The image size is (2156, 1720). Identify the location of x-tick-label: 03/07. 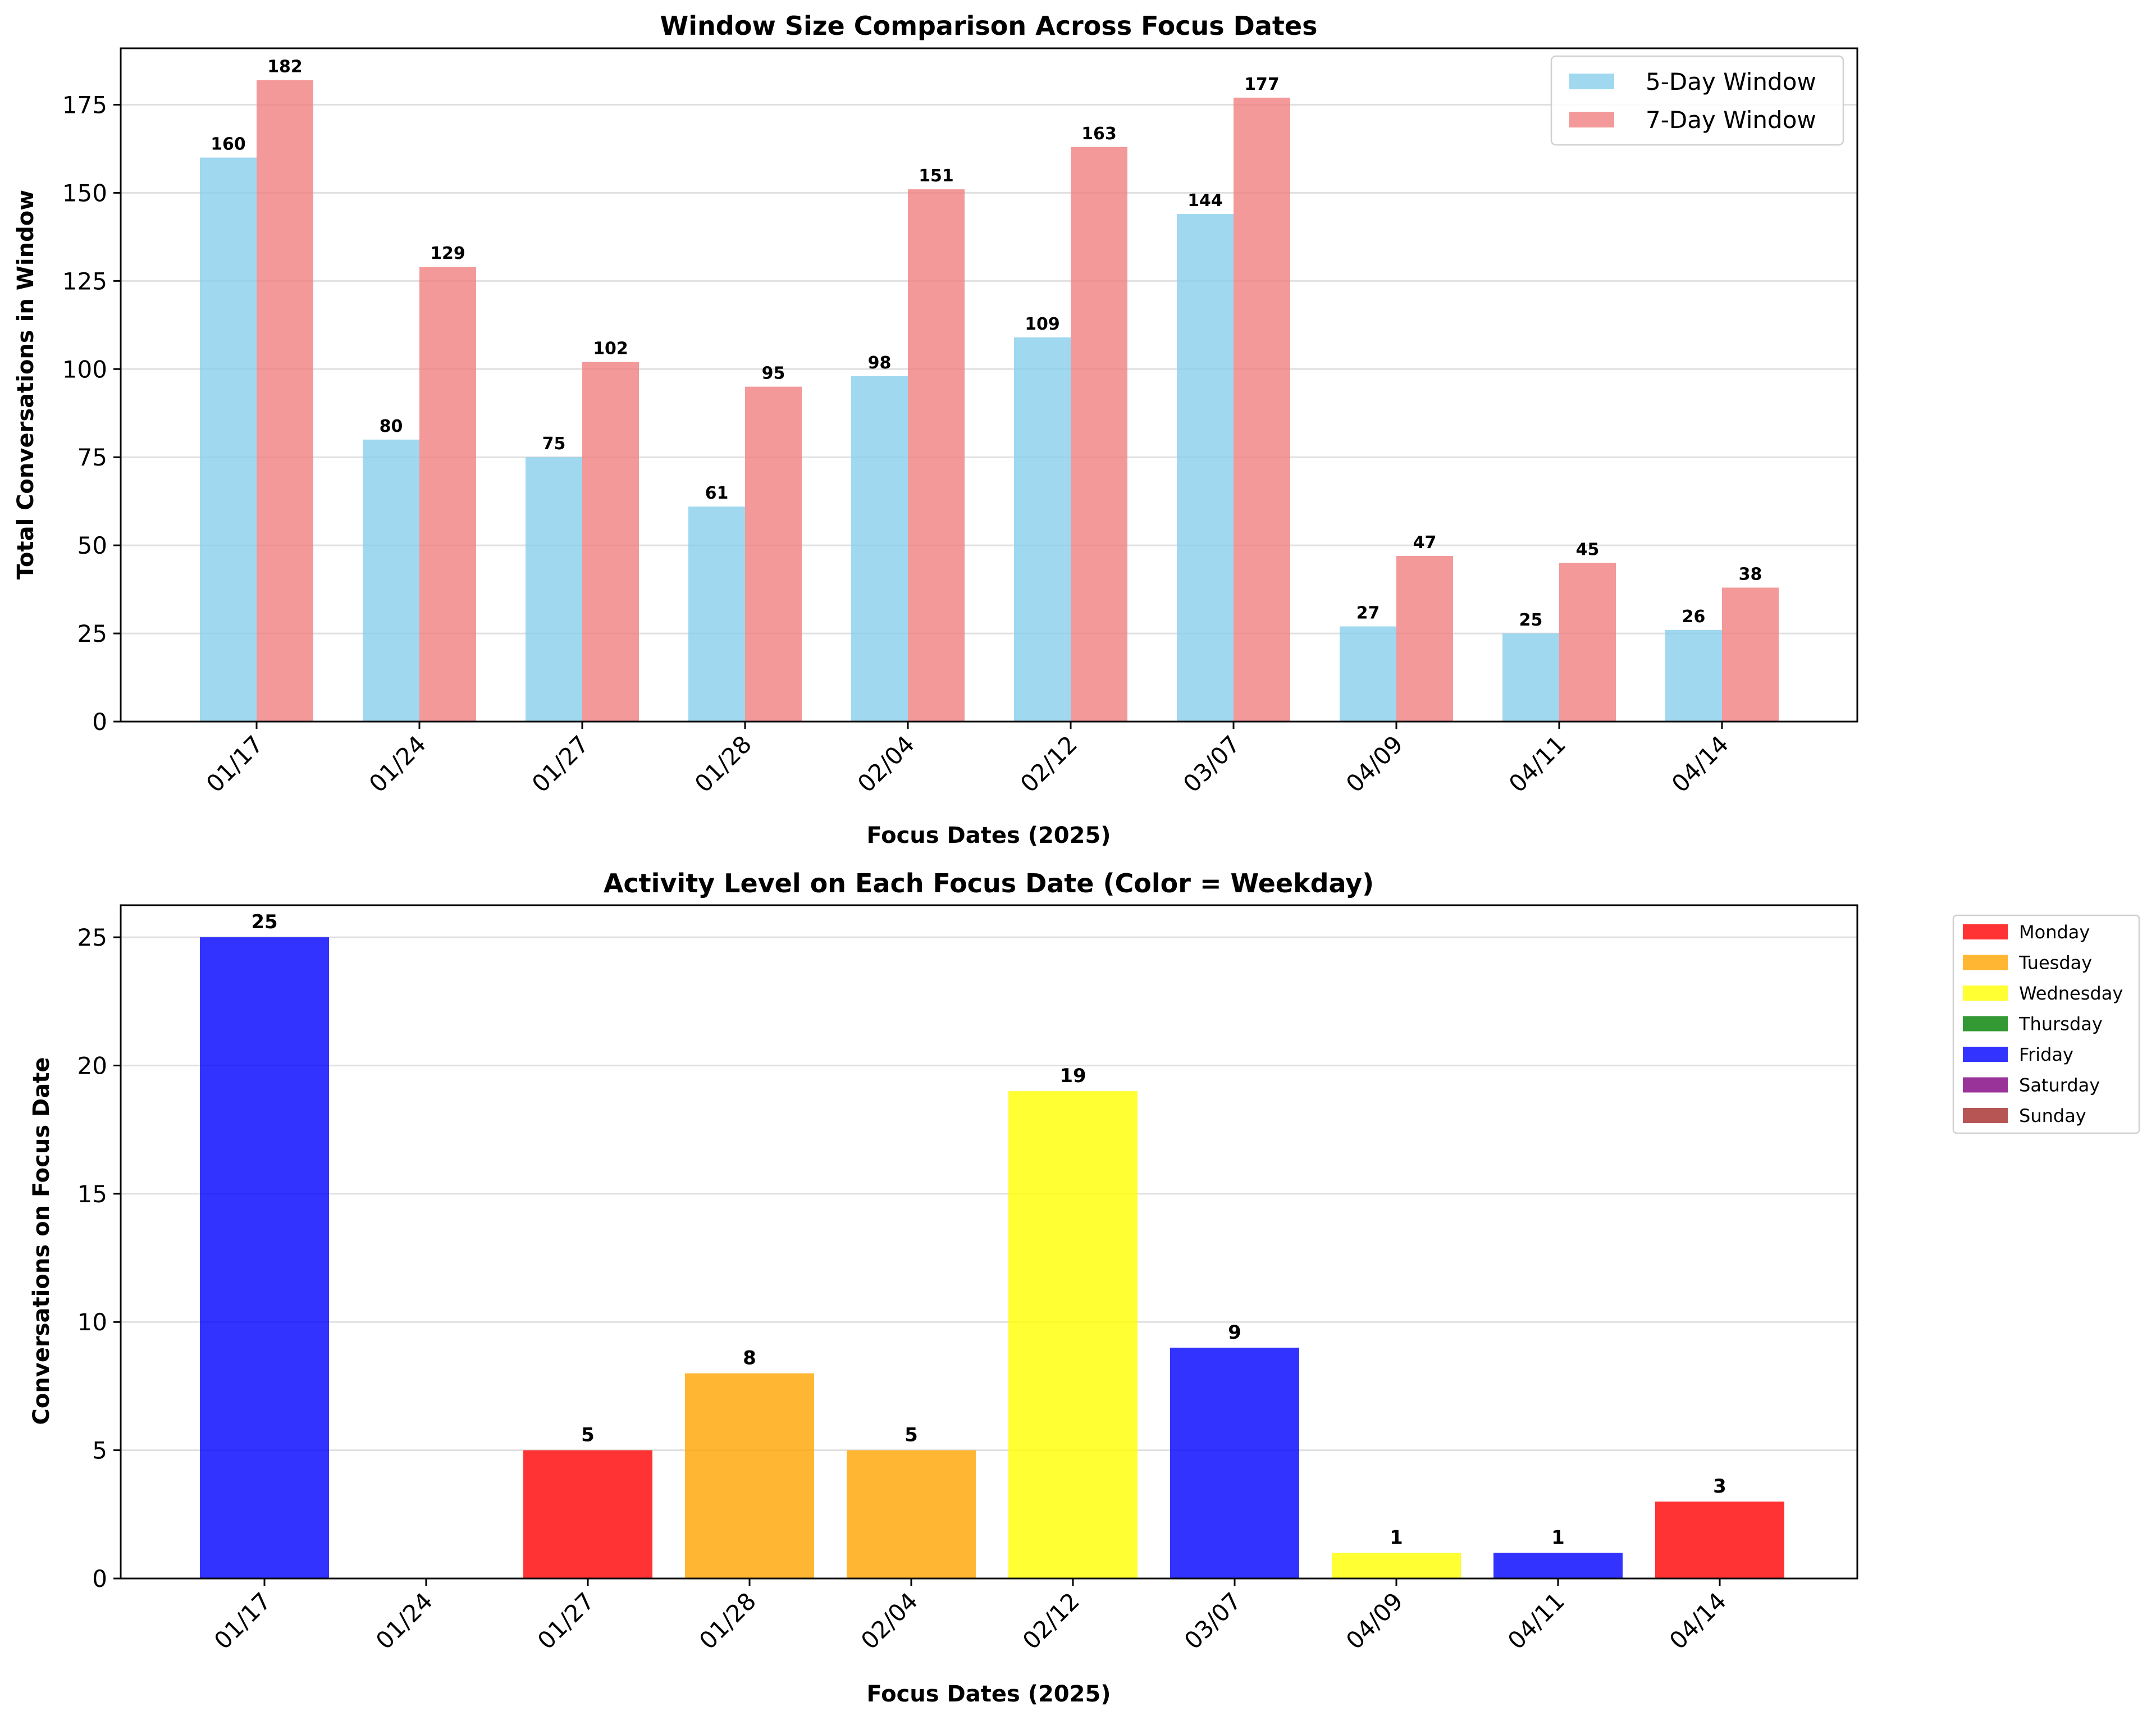
(1212, 1620).